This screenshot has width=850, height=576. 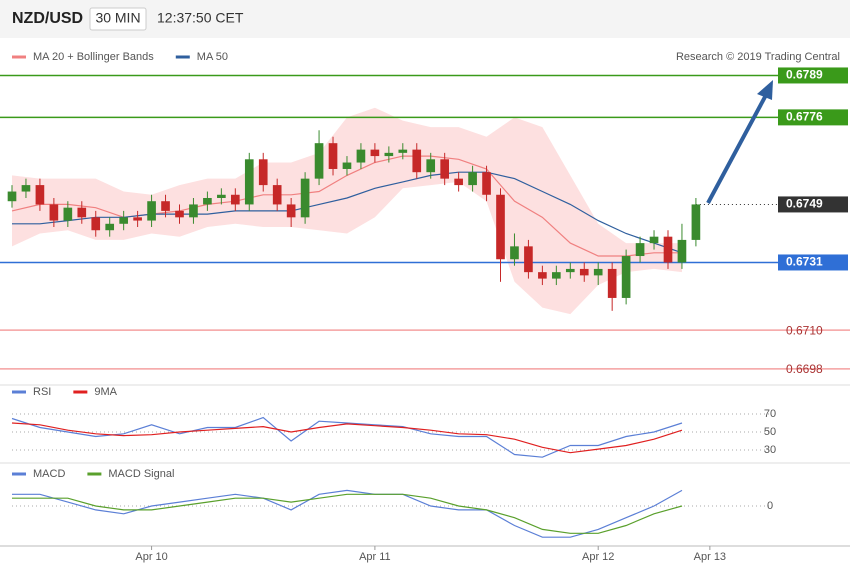 What do you see at coordinates (47, 18) in the screenshot?
I see `symbol: NZD/USD` at bounding box center [47, 18].